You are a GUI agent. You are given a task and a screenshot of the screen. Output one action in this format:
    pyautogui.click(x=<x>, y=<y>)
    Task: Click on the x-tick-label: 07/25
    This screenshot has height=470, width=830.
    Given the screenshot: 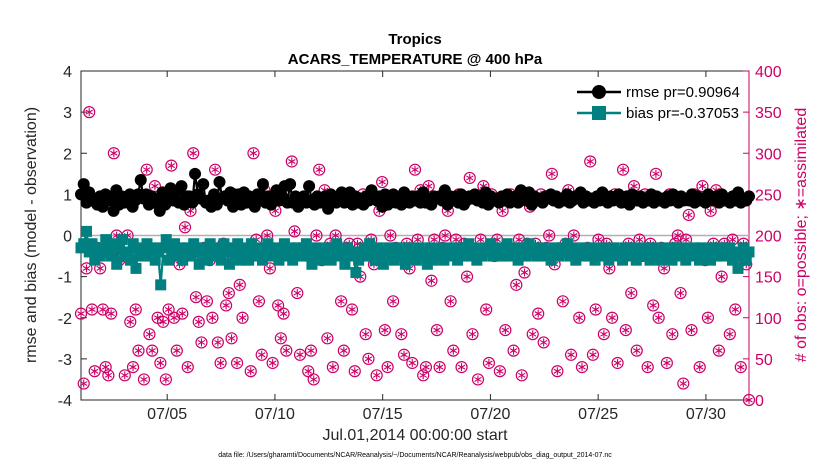 What is the action you would take?
    pyautogui.click(x=598, y=414)
    